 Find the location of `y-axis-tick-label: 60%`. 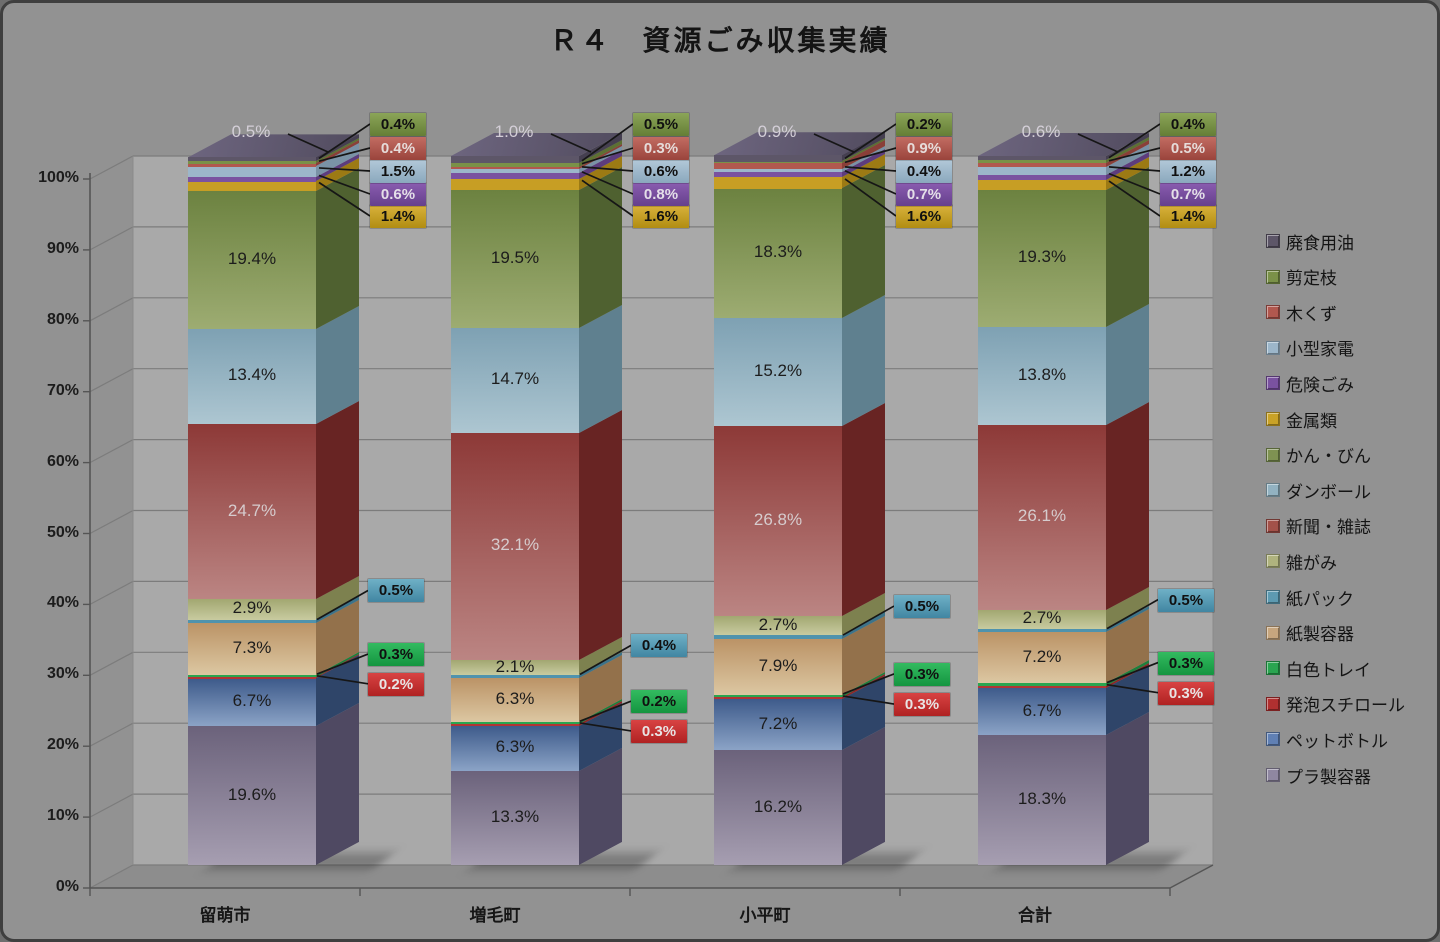

y-axis-tick-label: 60% is located at coordinates (62, 461).